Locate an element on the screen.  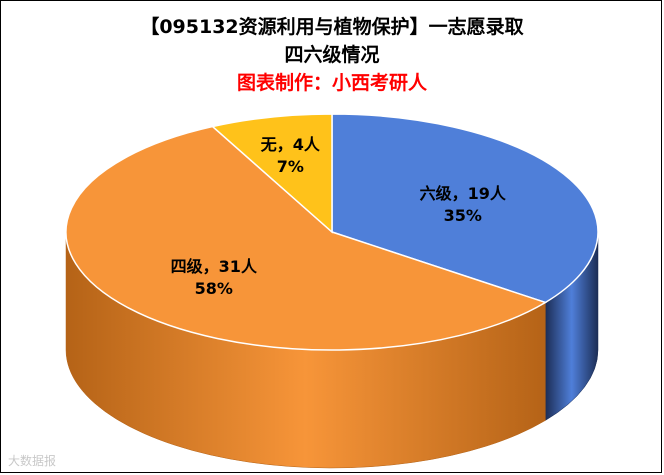
slice-label-1: 四级，31人 is located at coordinates (214, 266).